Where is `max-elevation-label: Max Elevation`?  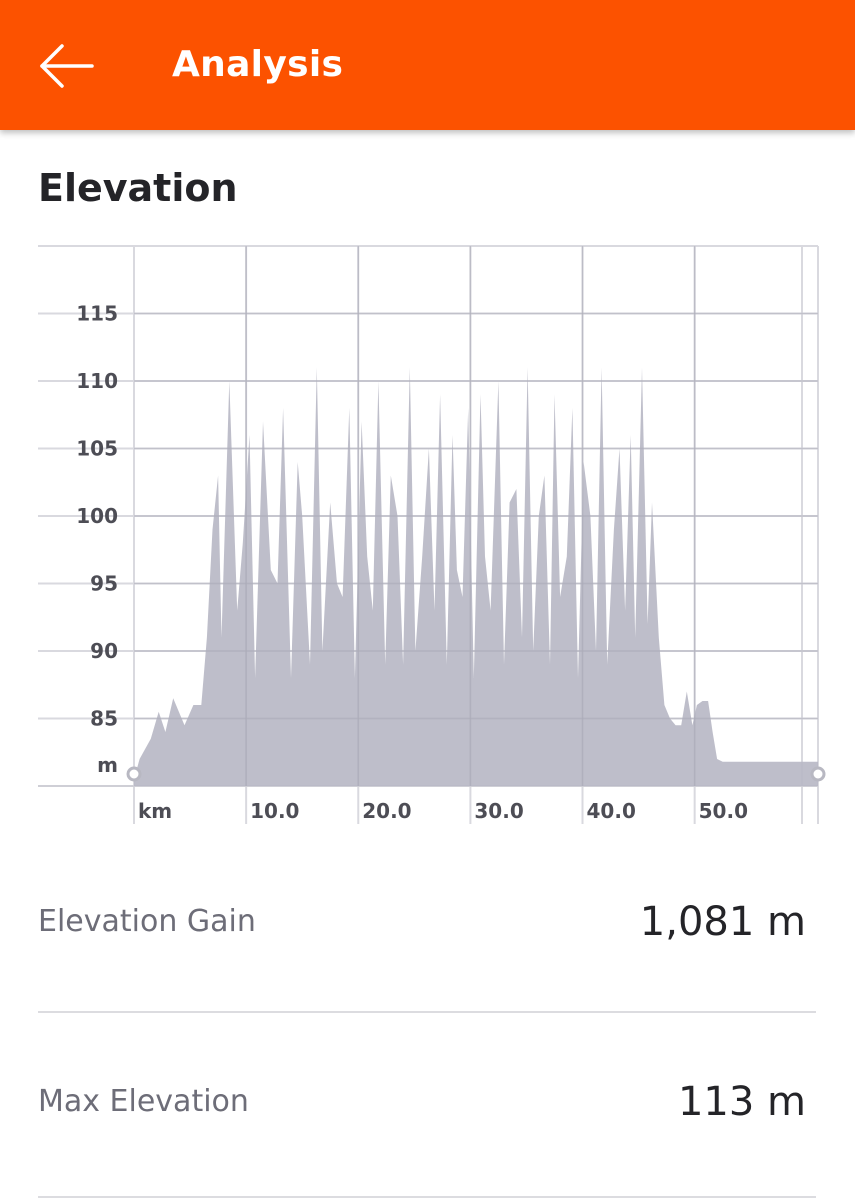
max-elevation-label: Max Elevation is located at coordinates (143, 1101).